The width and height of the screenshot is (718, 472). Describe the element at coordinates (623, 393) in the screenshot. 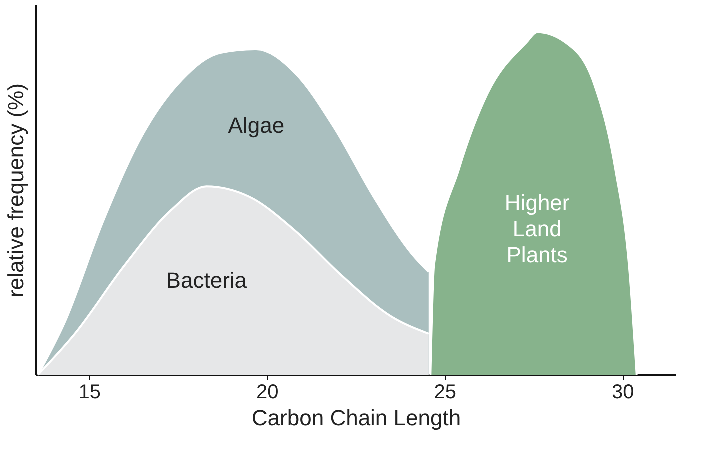

I see `x-tick-label: 30` at that location.